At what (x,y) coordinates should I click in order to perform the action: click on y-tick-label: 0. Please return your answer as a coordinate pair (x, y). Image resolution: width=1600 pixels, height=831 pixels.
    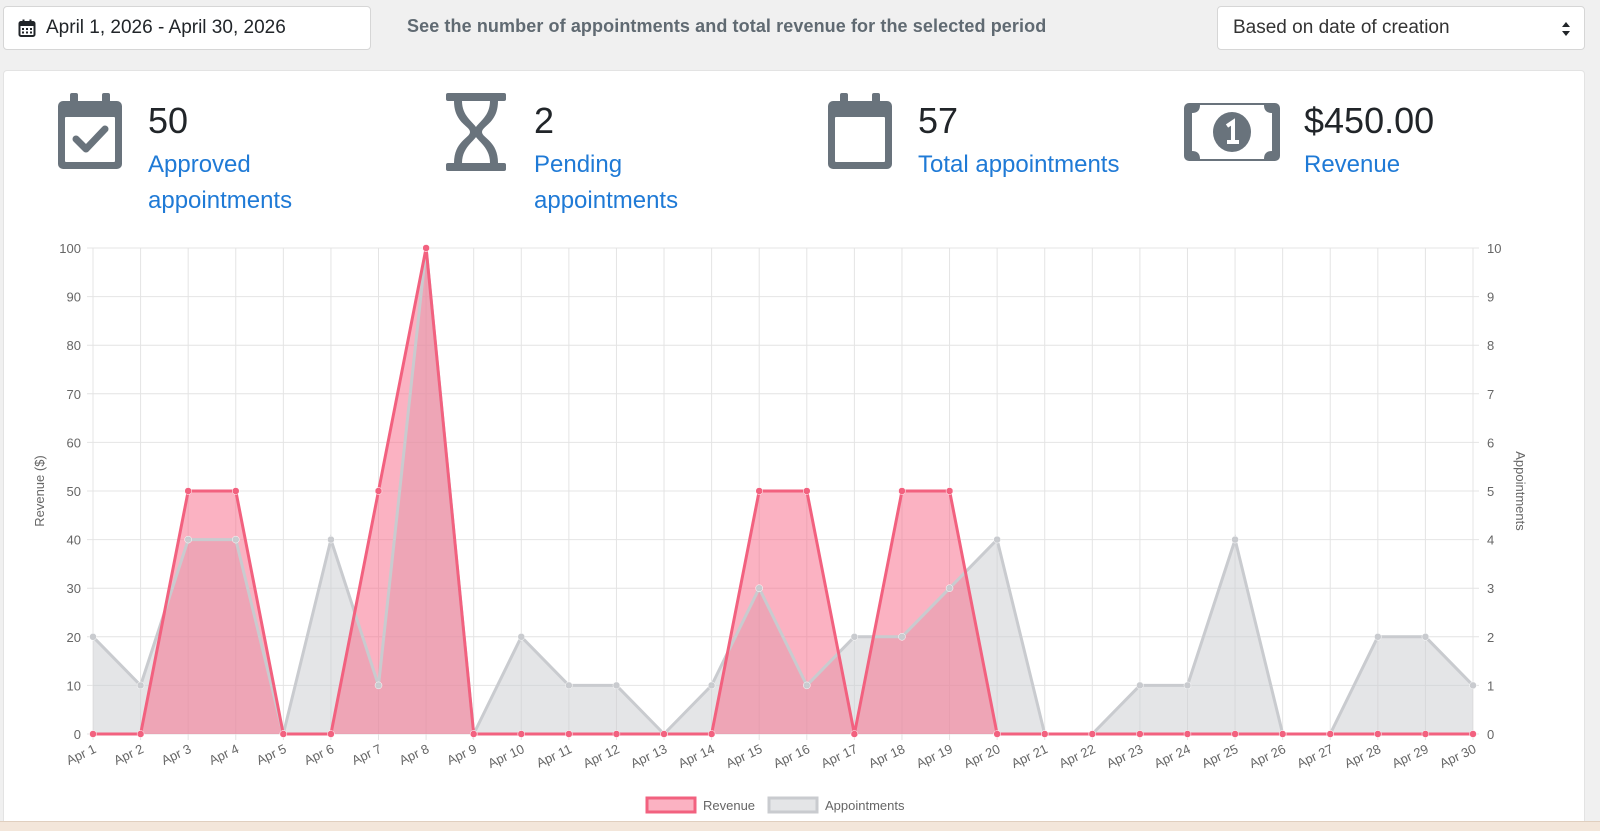
    Looking at the image, I should click on (77, 734).